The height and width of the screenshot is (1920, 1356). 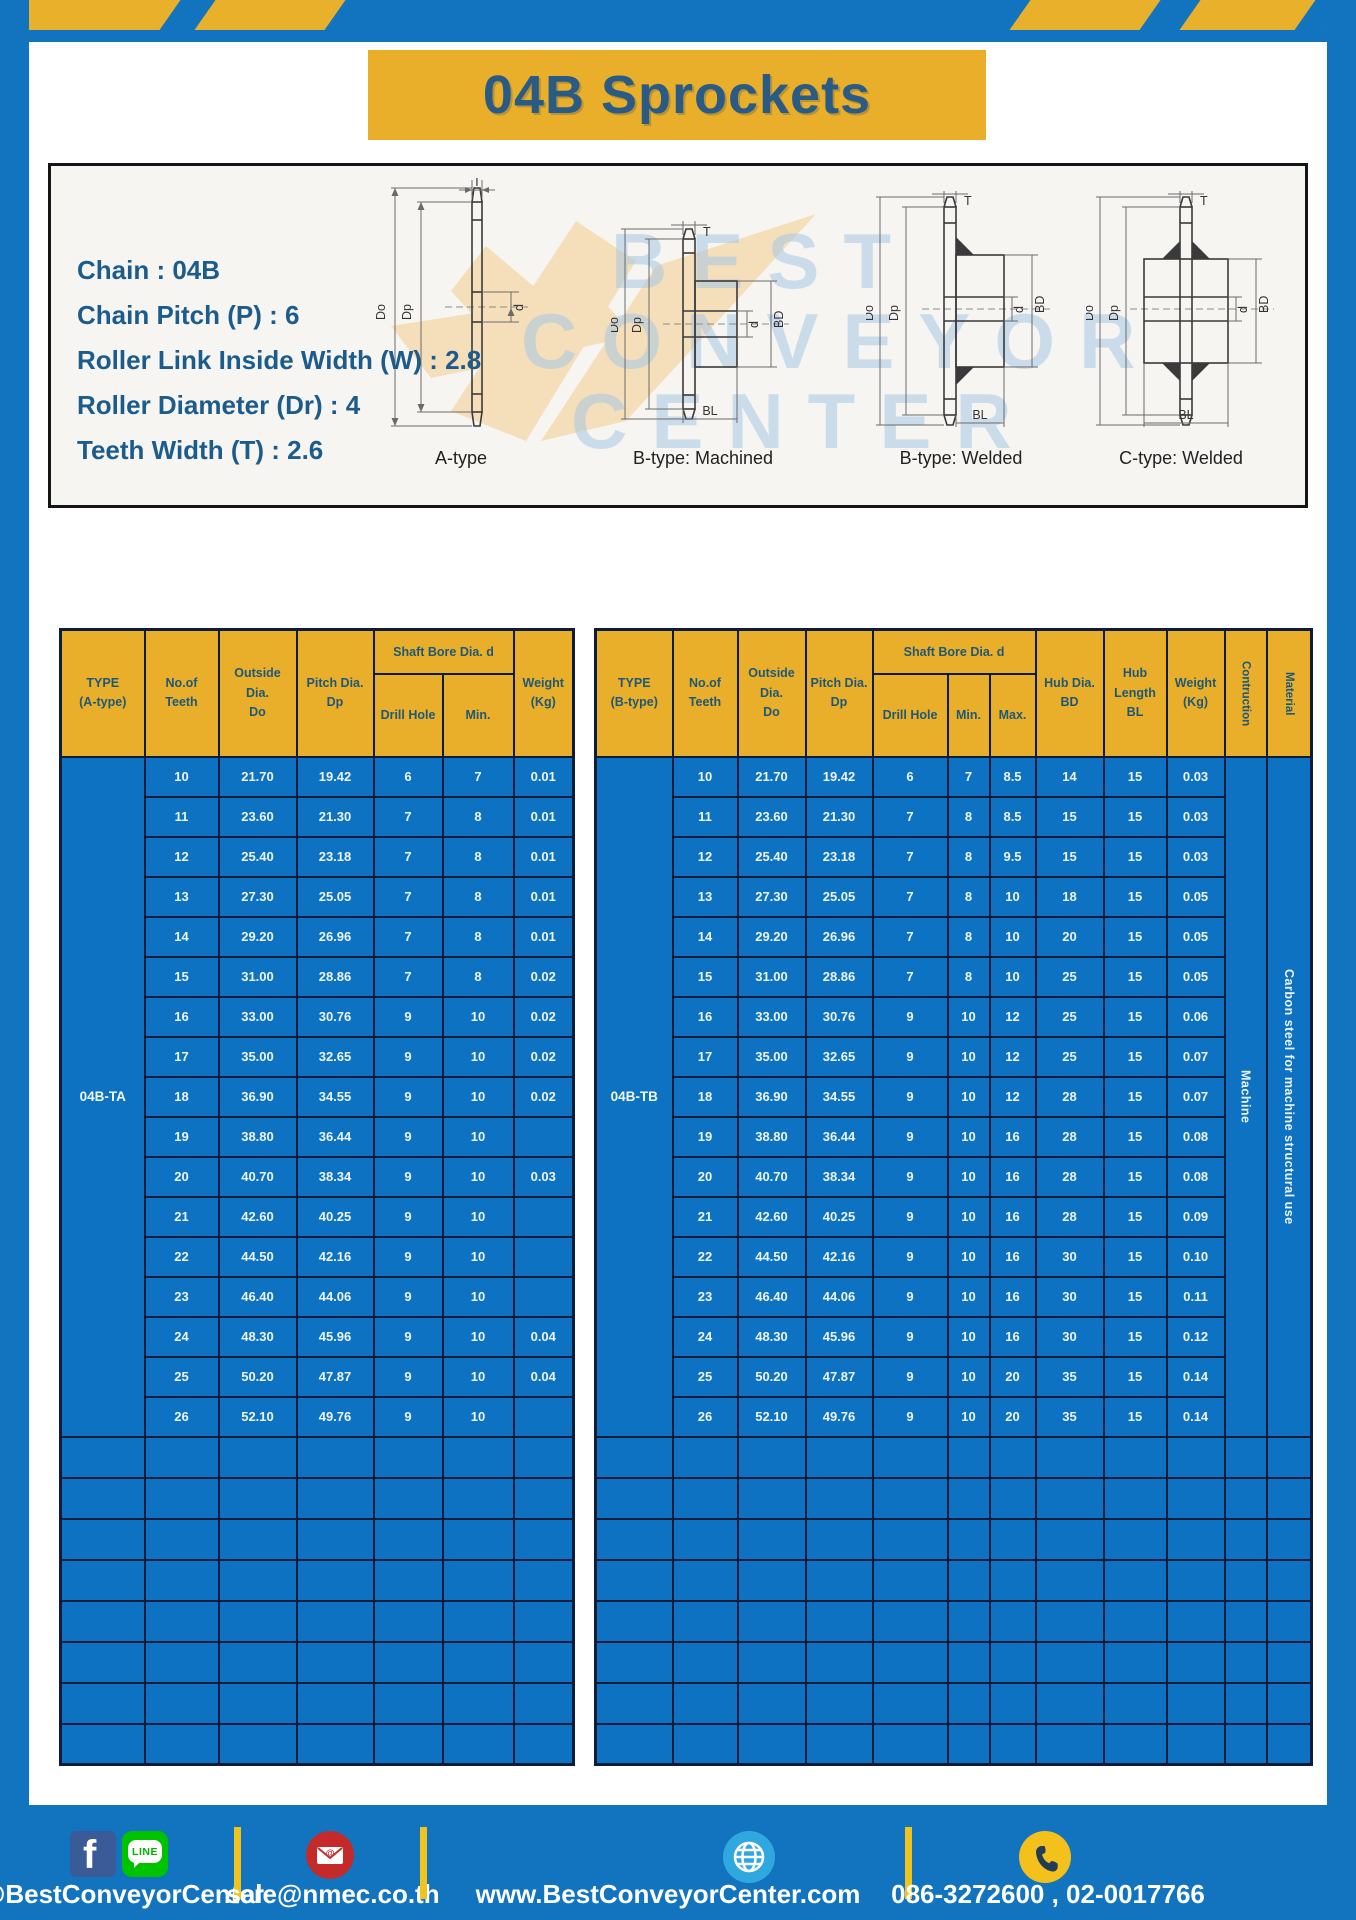 I want to click on footer-divider, so click(x=237, y=1863).